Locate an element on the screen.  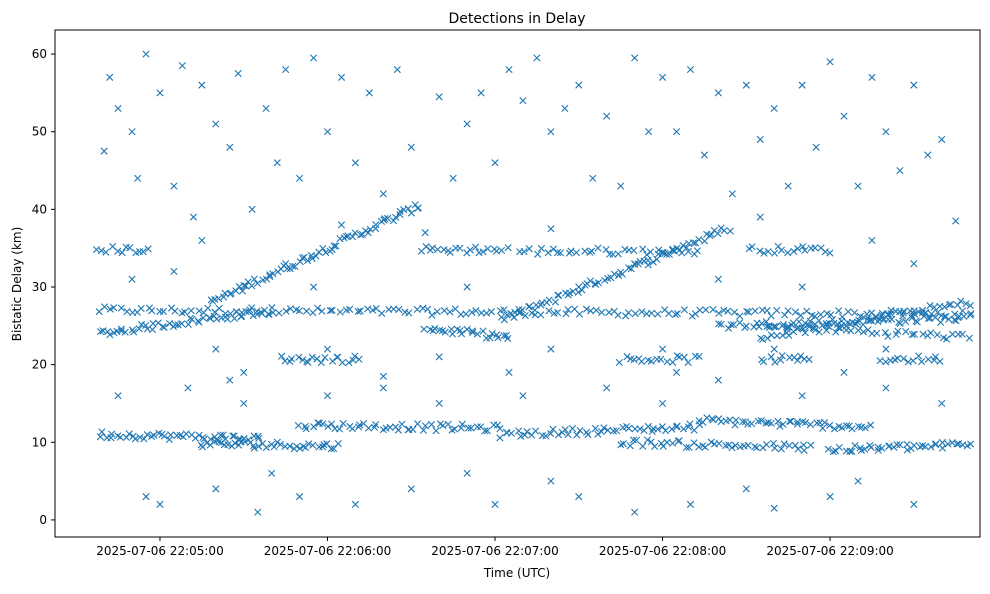
x-tick-label: 2025-07-06 22:07:00 is located at coordinates (494, 551).